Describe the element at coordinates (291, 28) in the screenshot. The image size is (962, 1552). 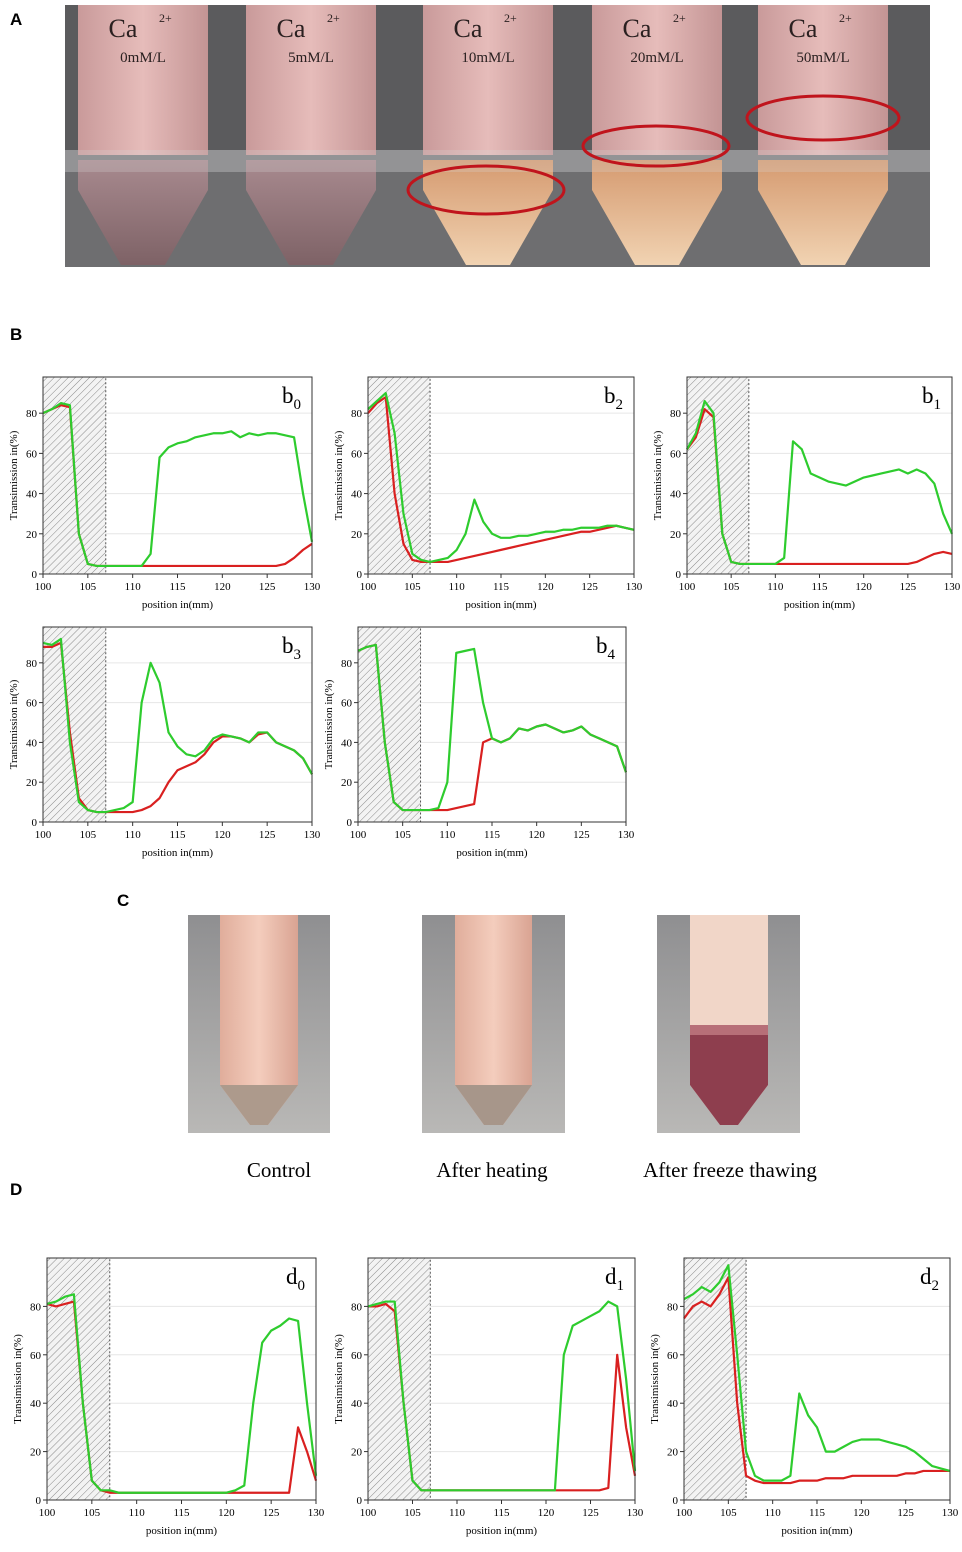
I see `ion-label: Ca` at that location.